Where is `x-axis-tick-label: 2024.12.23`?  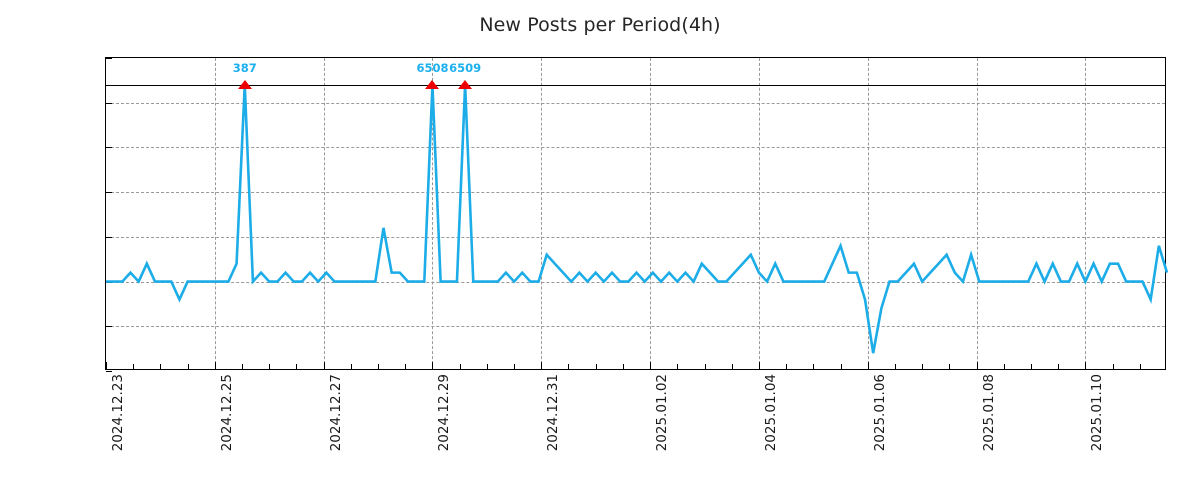
x-axis-tick-label: 2024.12.23 is located at coordinates (118, 413).